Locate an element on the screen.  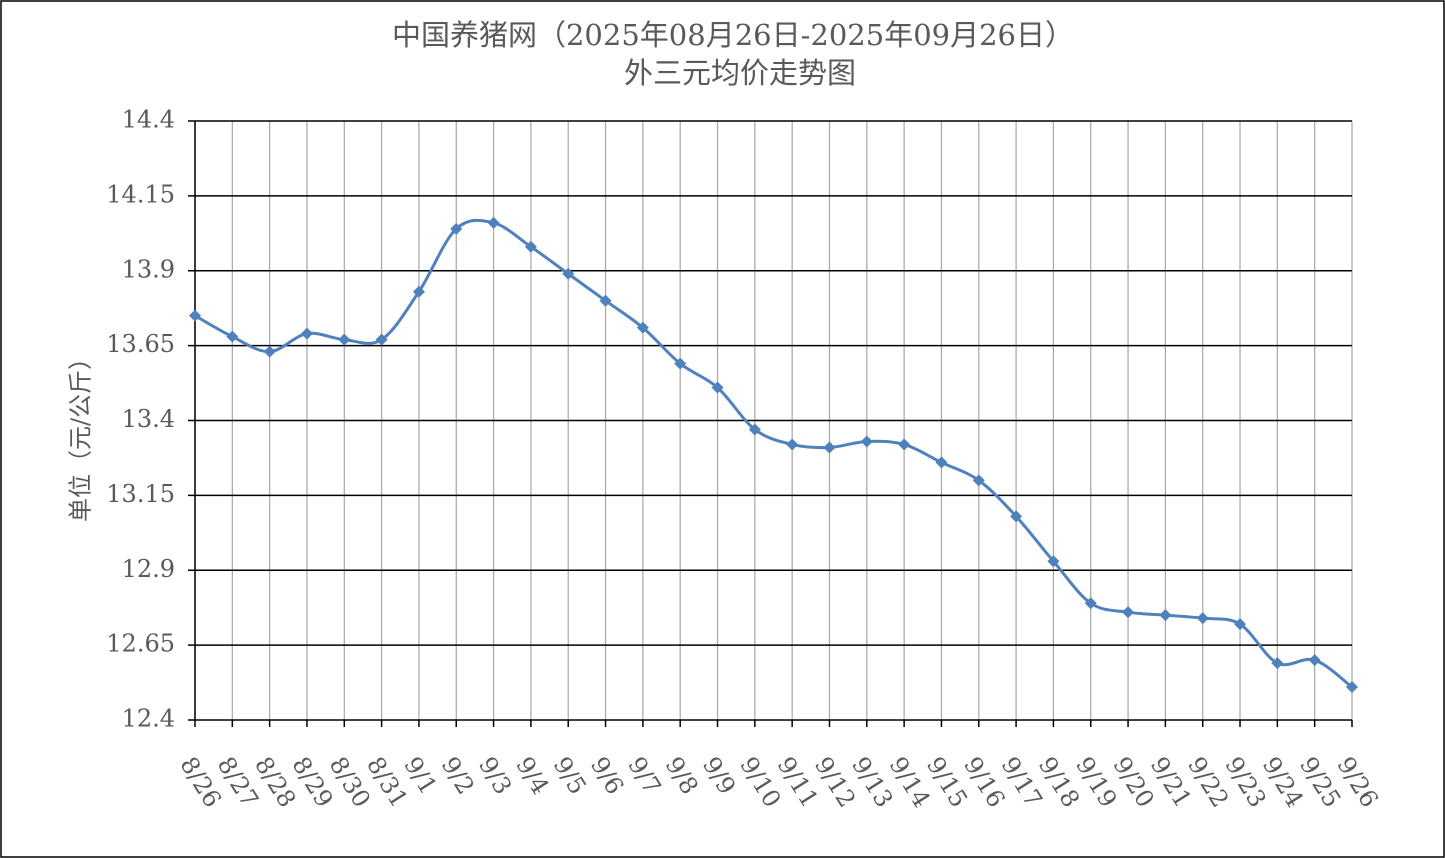
y-tick-label: 12.9 is located at coordinates (148, 569).